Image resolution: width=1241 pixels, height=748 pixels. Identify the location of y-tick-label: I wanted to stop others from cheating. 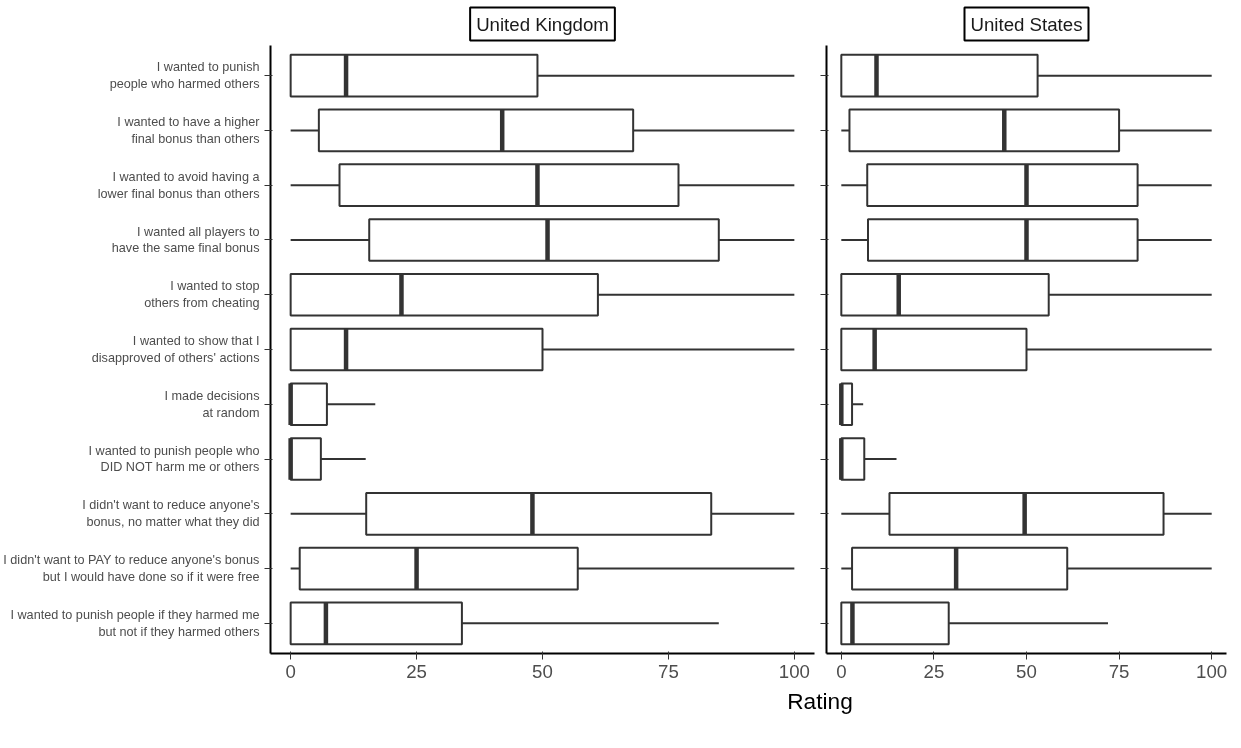
(202, 295).